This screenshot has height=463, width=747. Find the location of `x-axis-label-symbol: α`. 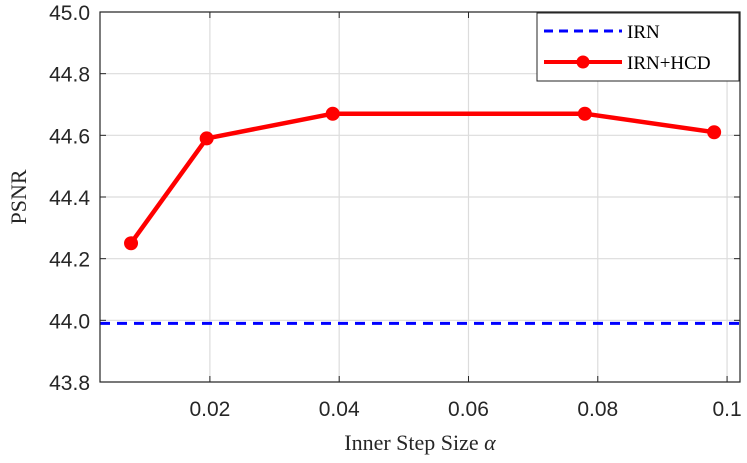

x-axis-label-symbol: α is located at coordinates (490, 442).